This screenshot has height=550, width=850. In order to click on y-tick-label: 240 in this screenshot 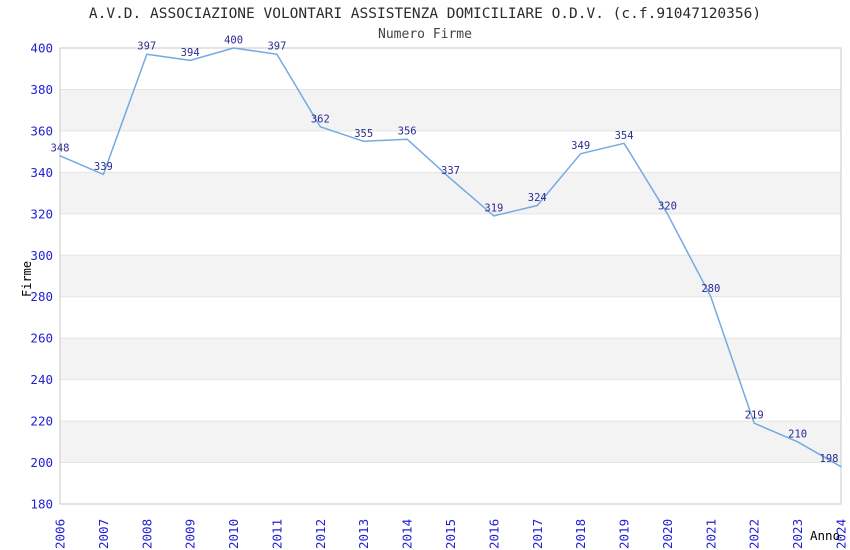, I will do `click(41, 379)`.